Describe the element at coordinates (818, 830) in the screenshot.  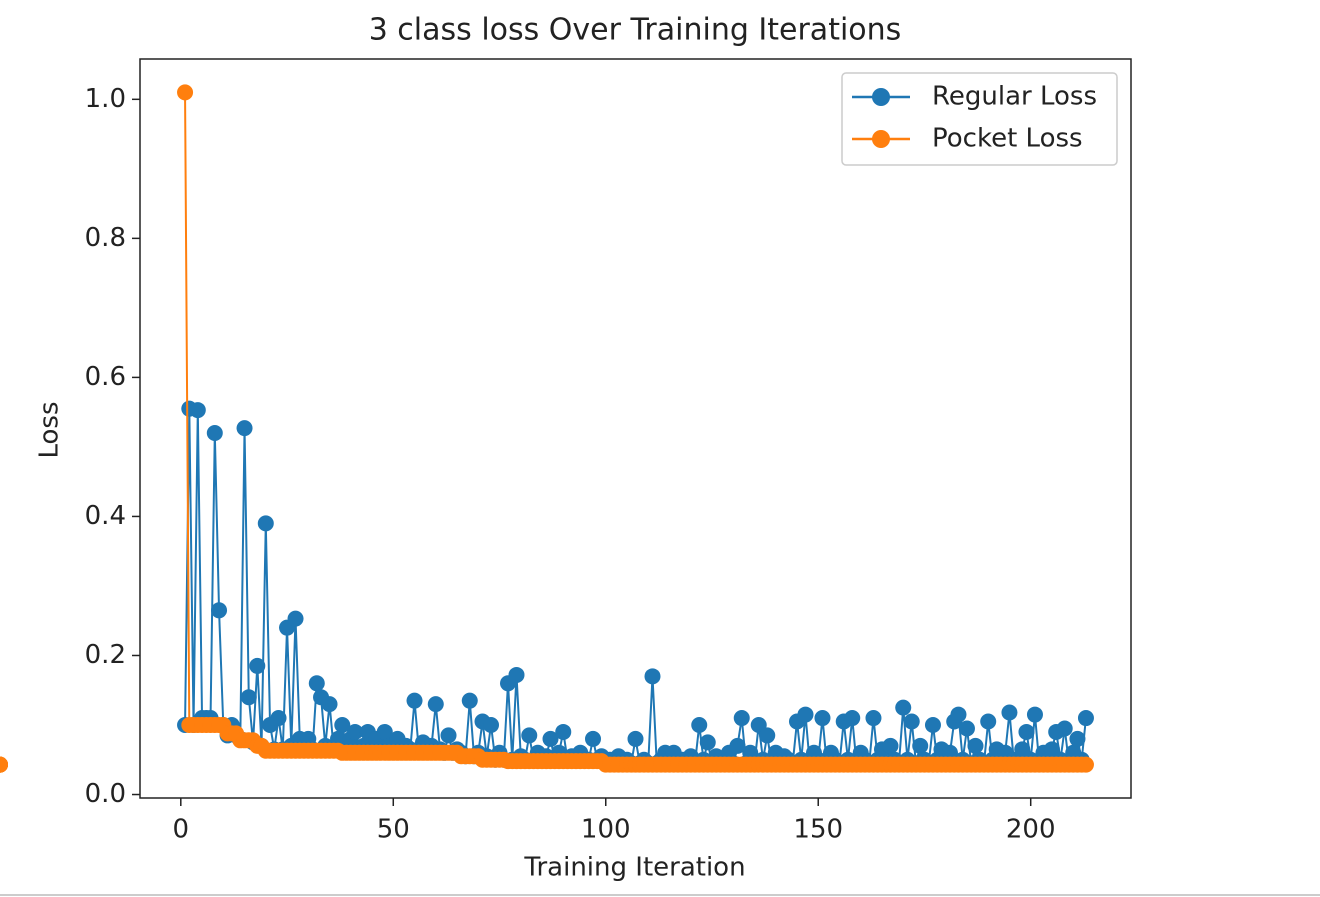
I see `x-tick-label: 150` at that location.